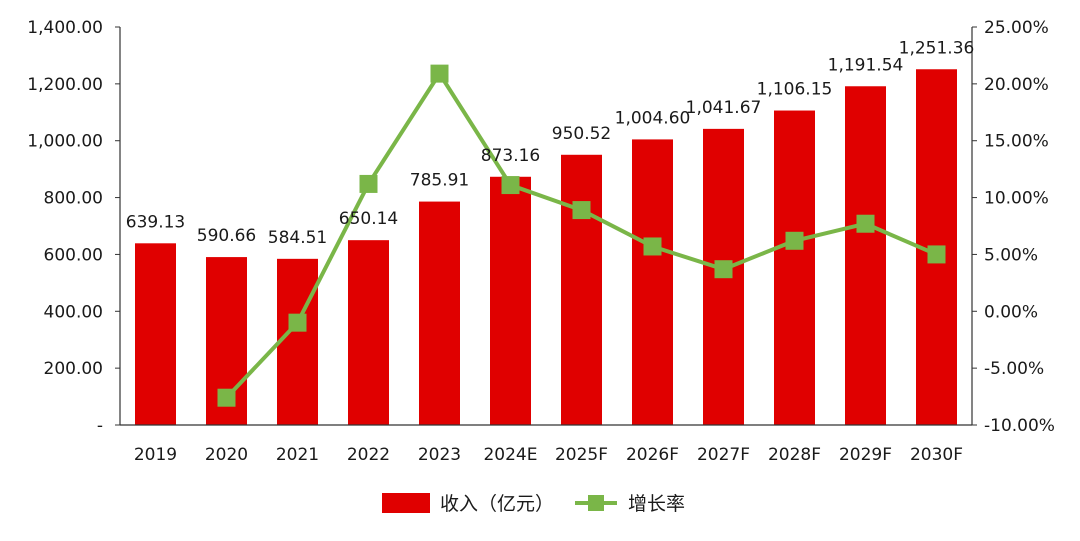  I want to click on x-tick-label: 2026F, so click(652, 455).